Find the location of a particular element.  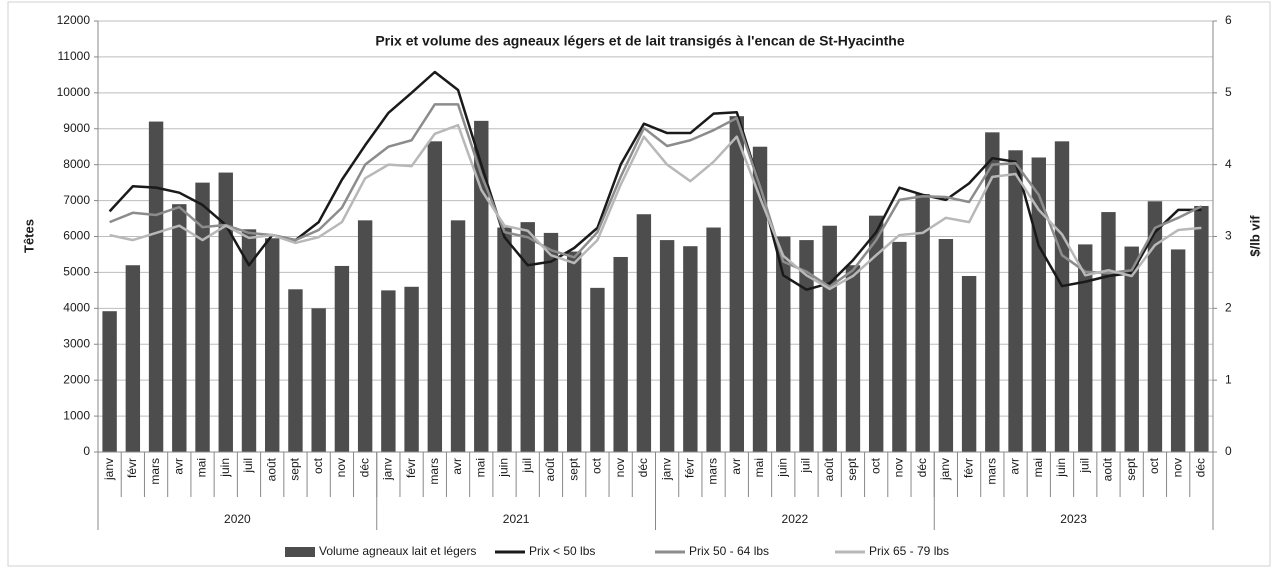

y-tick-label: 4000 is located at coordinates (76, 308).